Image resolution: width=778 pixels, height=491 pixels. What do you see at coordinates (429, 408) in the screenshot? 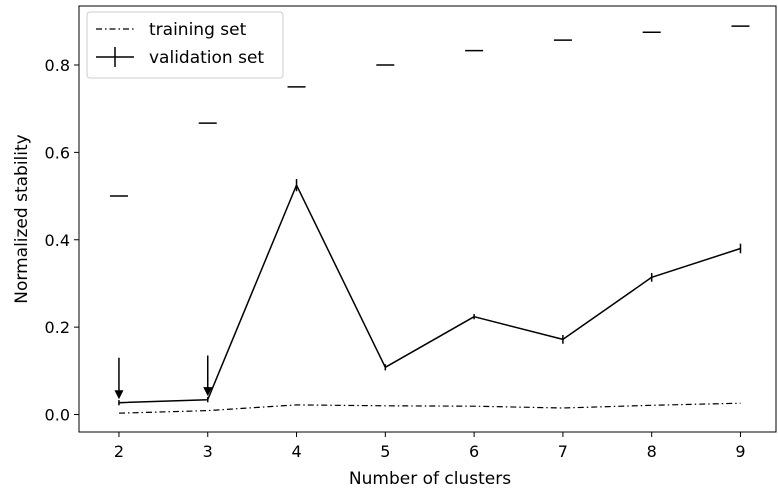
I see `training-set-line` at bounding box center [429, 408].